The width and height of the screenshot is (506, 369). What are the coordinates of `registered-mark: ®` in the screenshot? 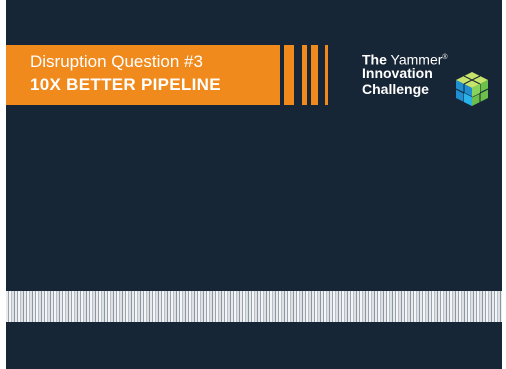 It's located at (445, 57).